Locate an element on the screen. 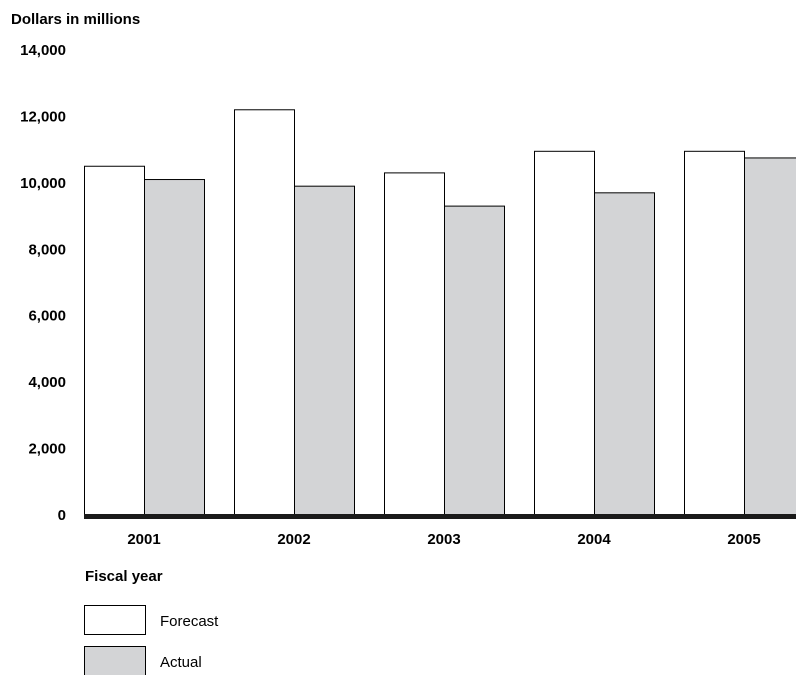 This screenshot has width=796, height=675. x-axis-title: Fiscal year is located at coordinates (124, 576).